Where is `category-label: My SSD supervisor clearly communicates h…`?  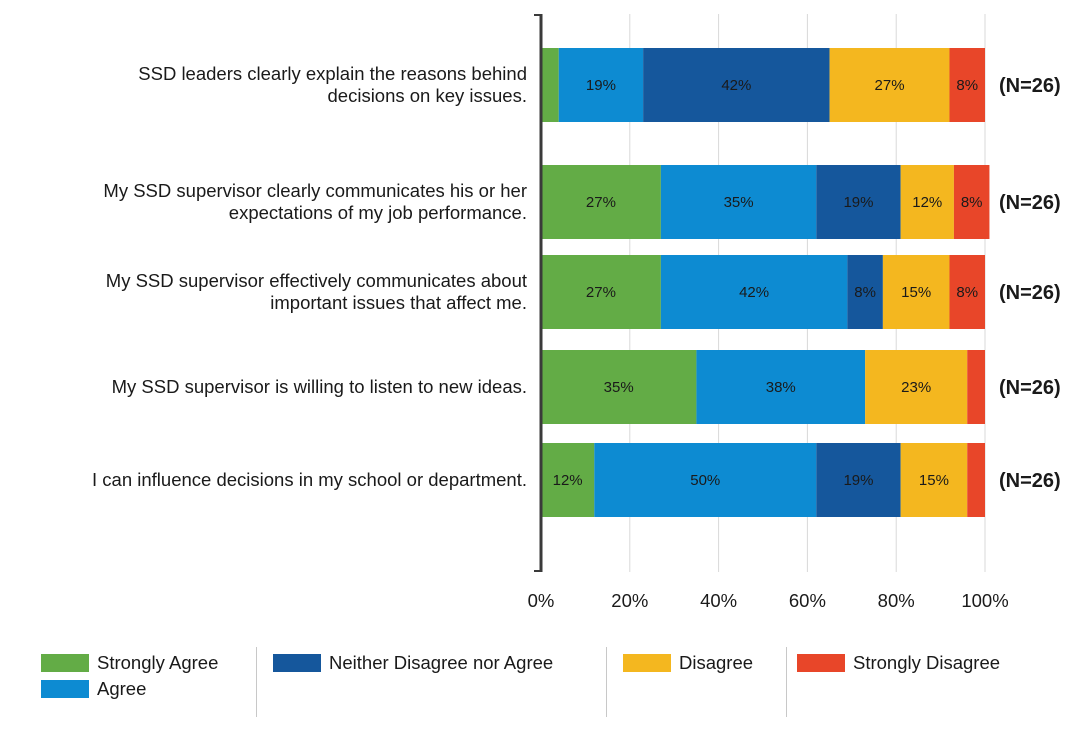 category-label: My SSD supervisor clearly communicates h… is located at coordinates (315, 201).